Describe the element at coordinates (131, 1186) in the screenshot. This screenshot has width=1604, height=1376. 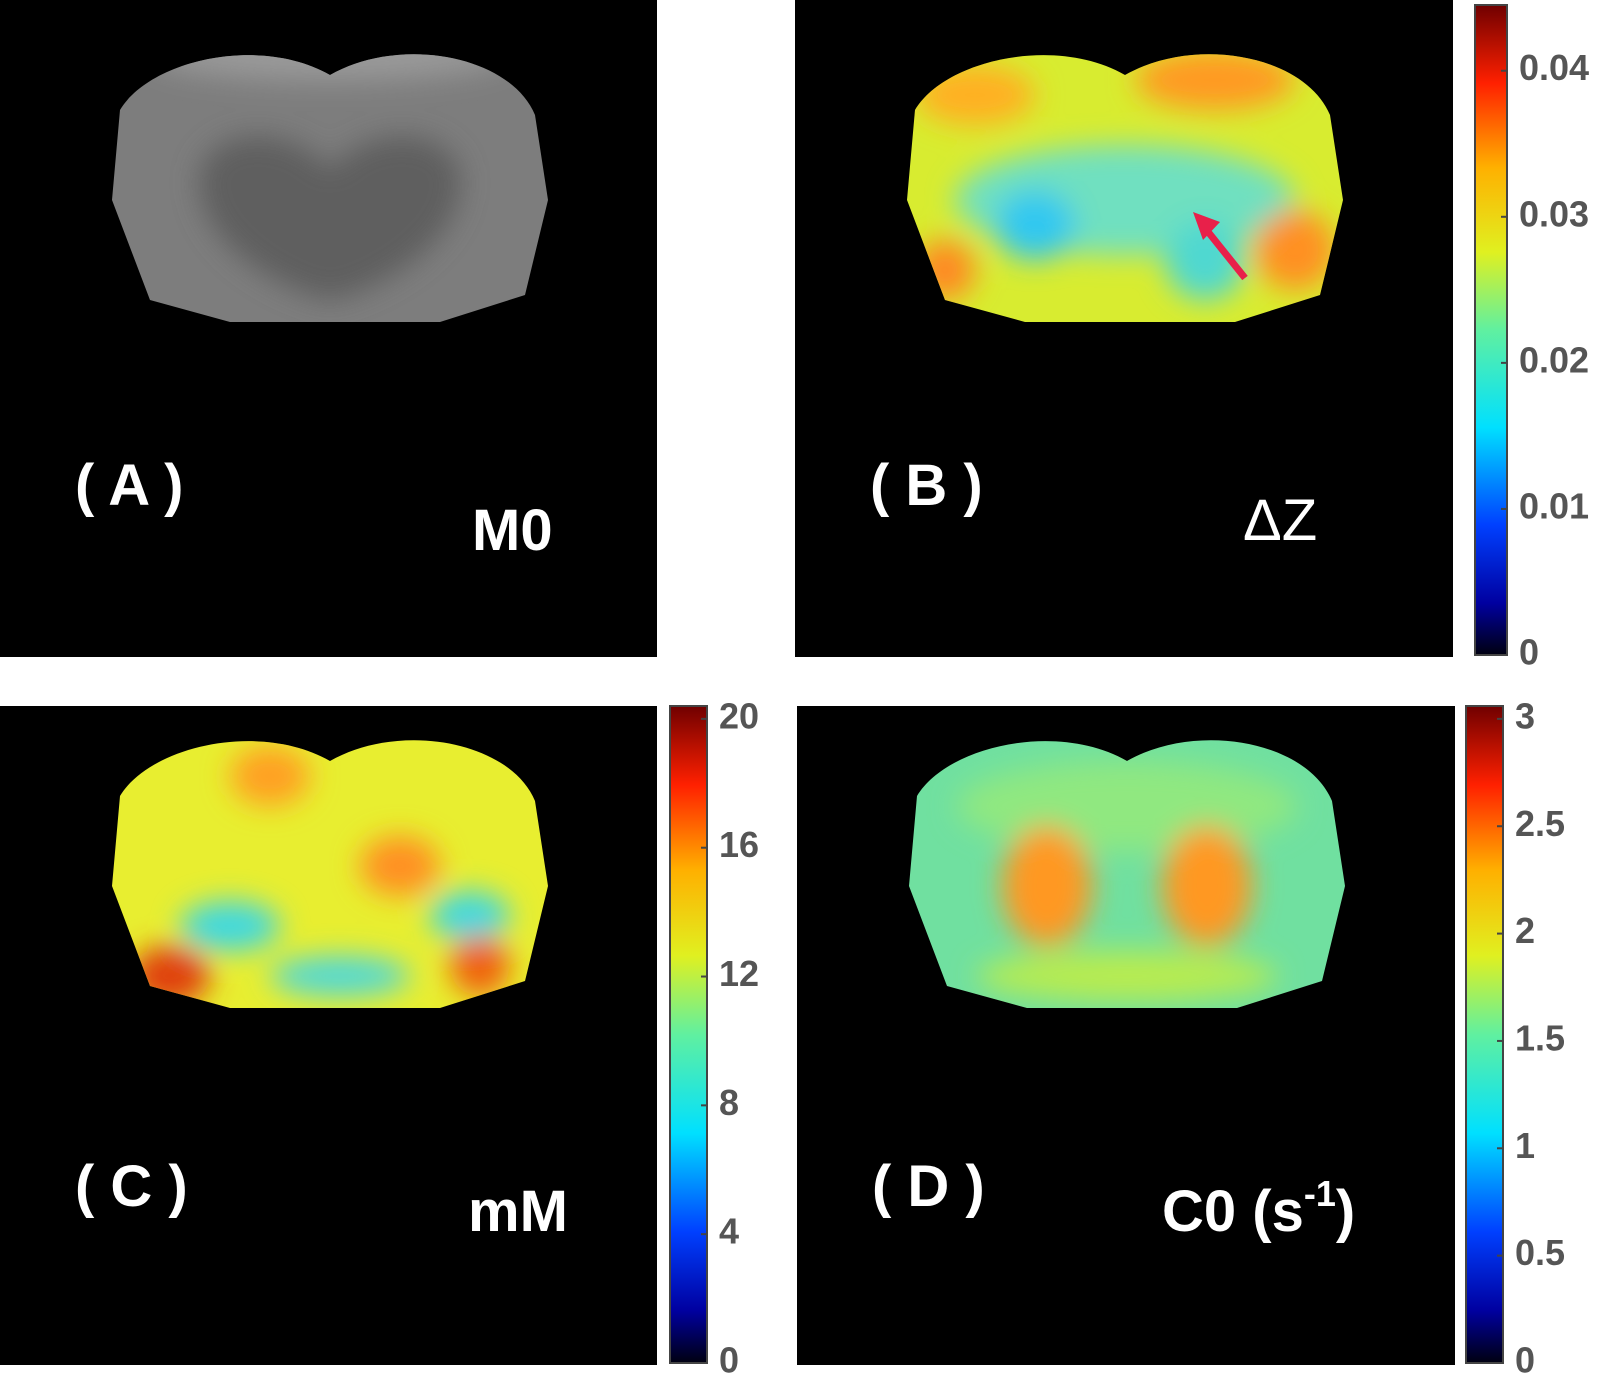
I see `panel-label: ( C )` at that location.